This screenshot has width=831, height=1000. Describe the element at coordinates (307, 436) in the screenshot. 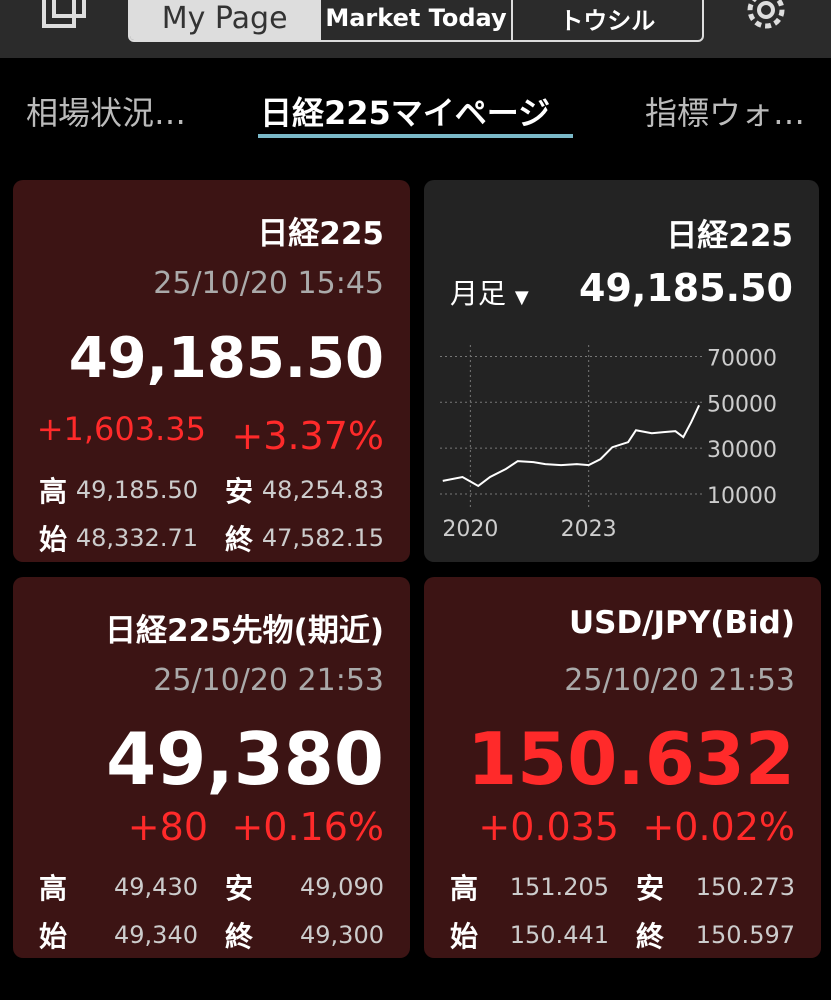

I see `change-pct: +3.37%` at that location.